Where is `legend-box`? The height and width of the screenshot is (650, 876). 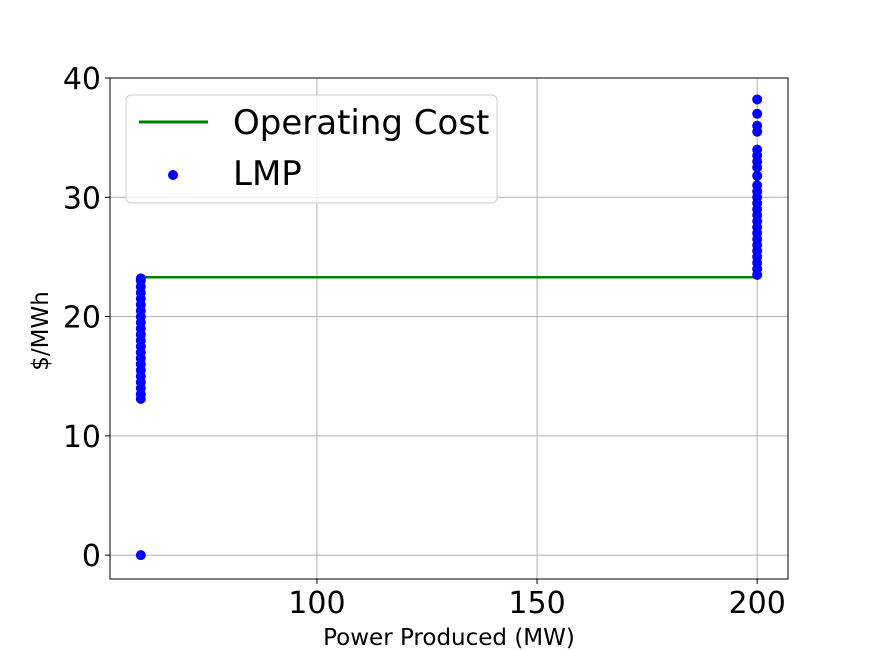
legend-box is located at coordinates (311, 149).